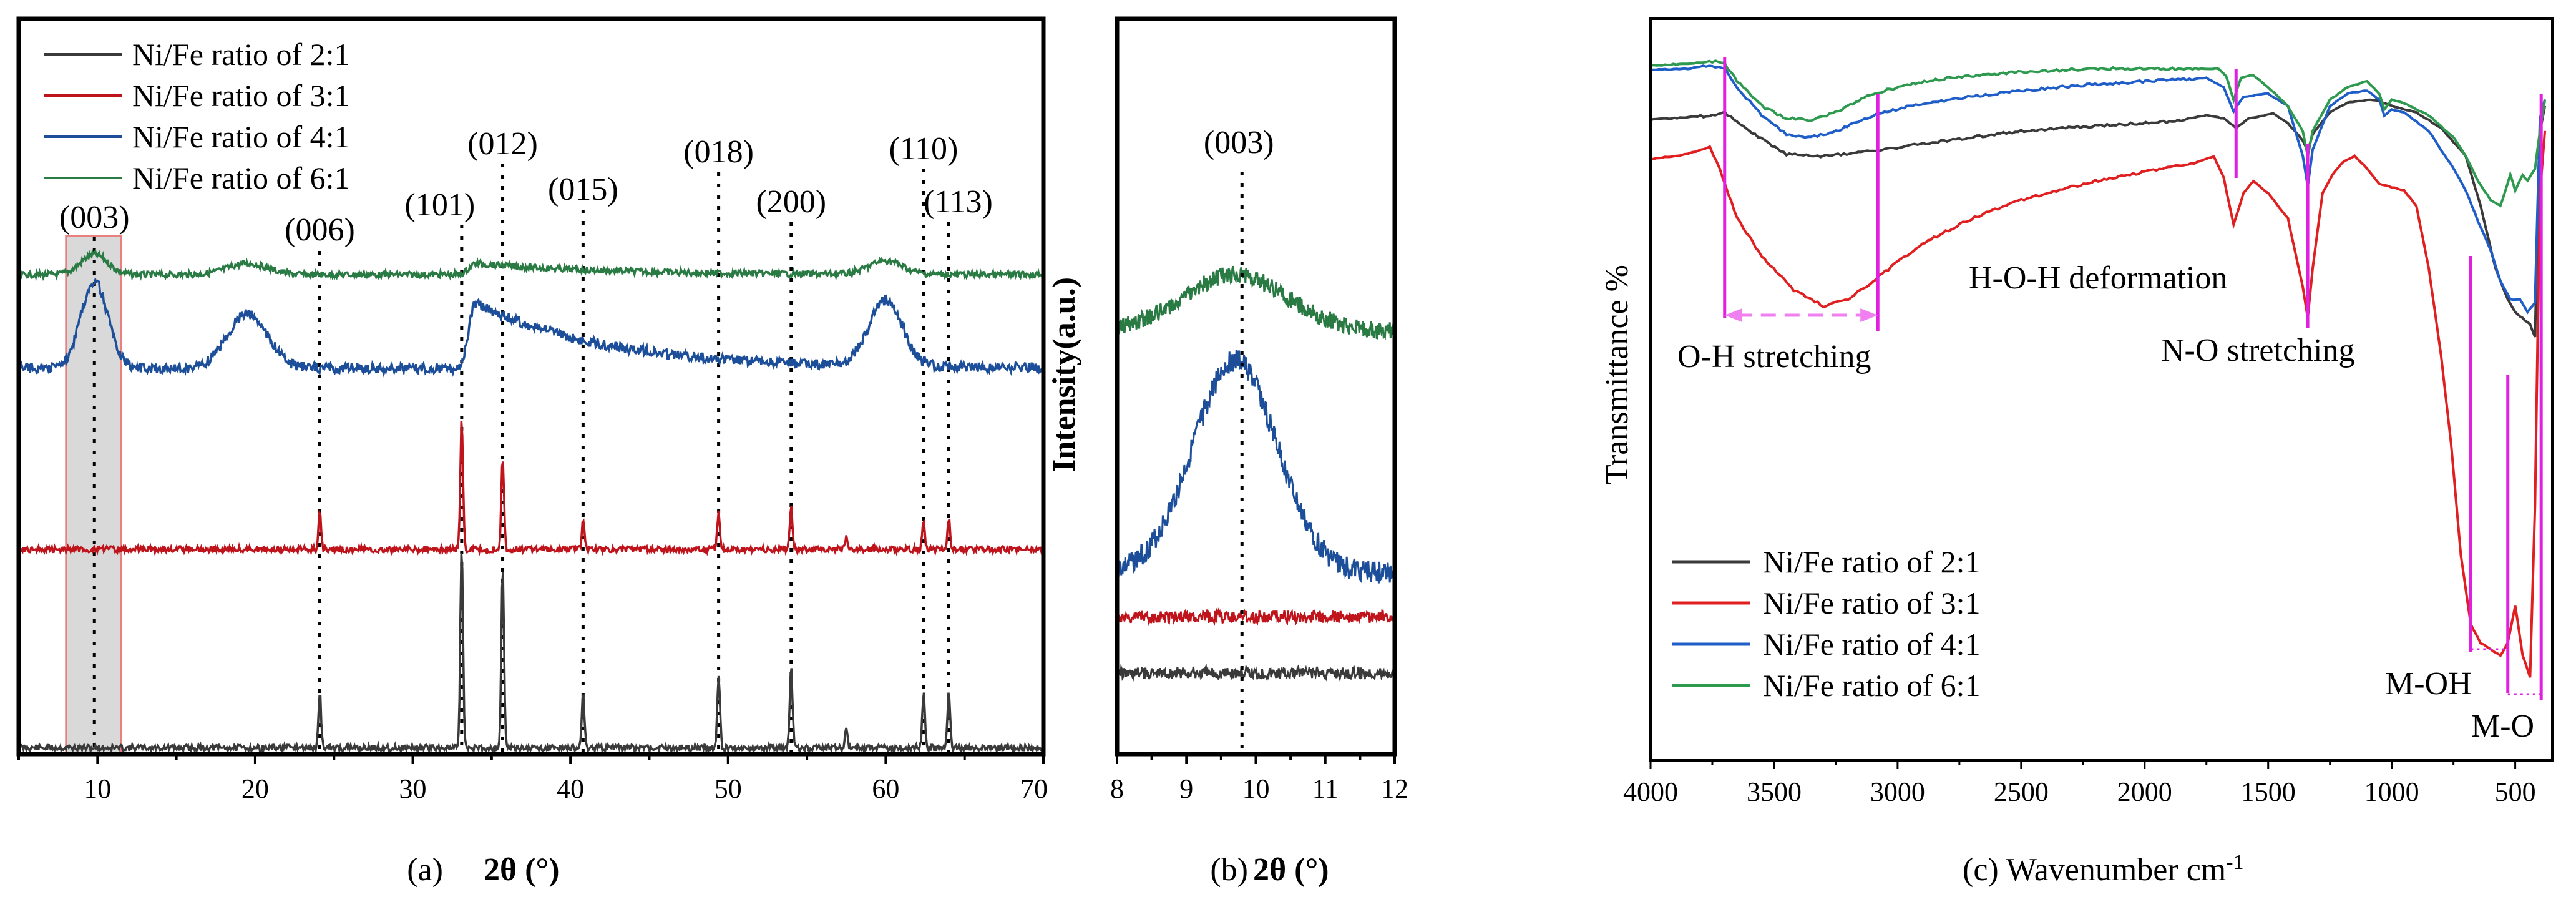 The width and height of the screenshot is (2576, 897). What do you see at coordinates (1650, 792) in the screenshot?
I see `x-tick-label: 4000` at bounding box center [1650, 792].